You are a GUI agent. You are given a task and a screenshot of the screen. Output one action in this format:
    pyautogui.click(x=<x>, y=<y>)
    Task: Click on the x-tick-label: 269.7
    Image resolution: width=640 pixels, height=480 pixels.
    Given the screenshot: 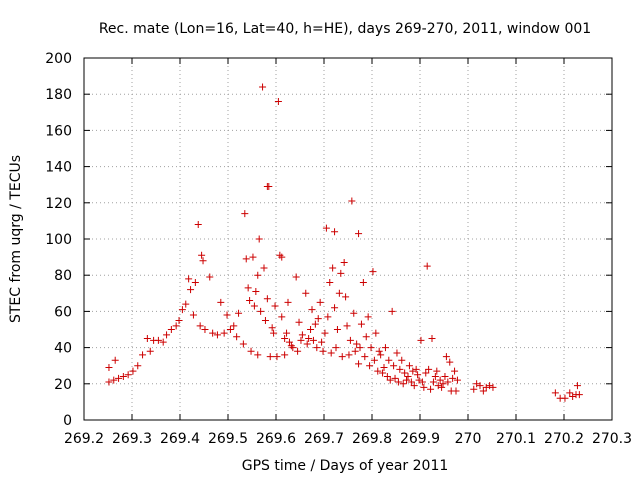 What is the action you would take?
    pyautogui.click(x=324, y=439)
    